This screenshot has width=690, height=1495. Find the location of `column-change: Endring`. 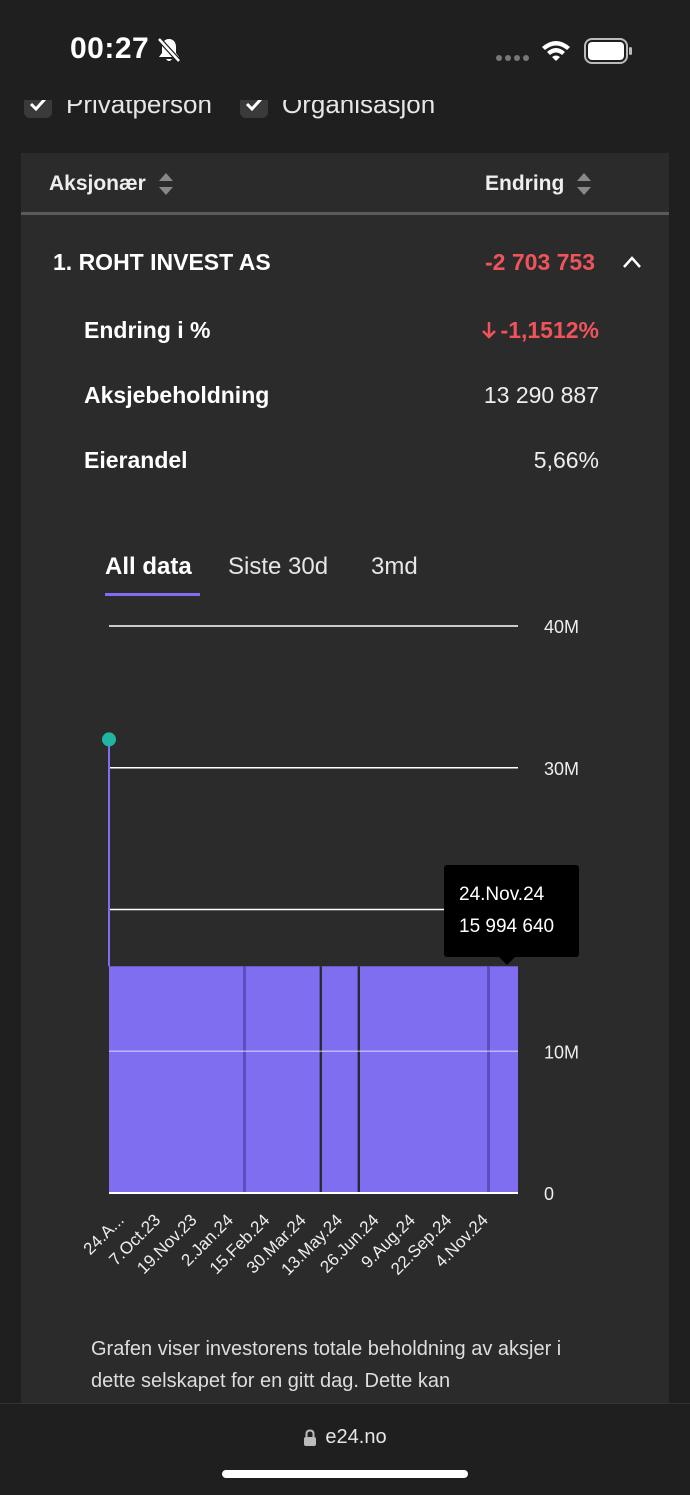

column-change: Endring is located at coordinates (538, 184).